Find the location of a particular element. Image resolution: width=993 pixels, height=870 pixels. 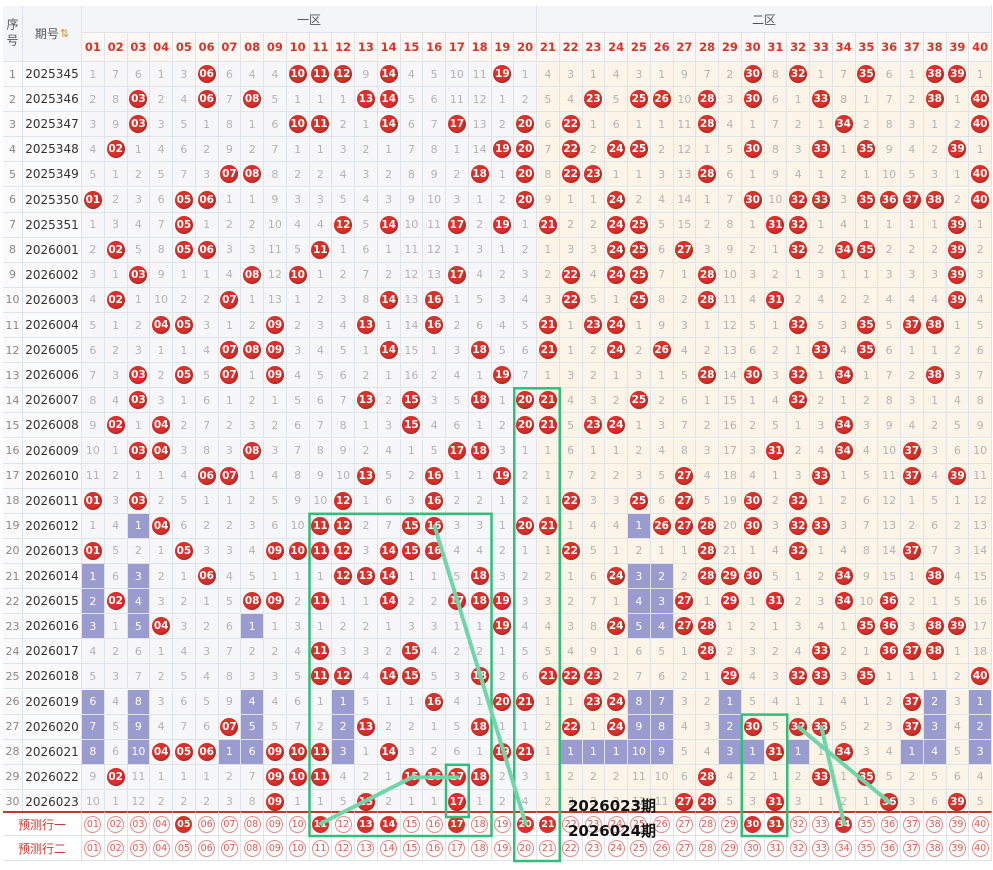

prediction-cell: 39 is located at coordinates (958, 823).